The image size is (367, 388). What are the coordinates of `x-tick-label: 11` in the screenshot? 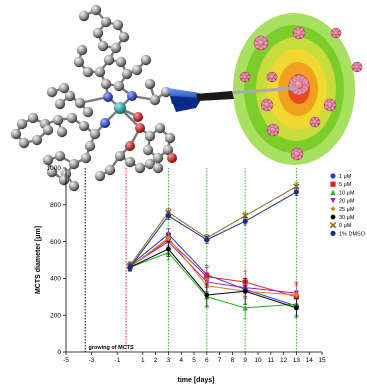 It's located at (270, 360).